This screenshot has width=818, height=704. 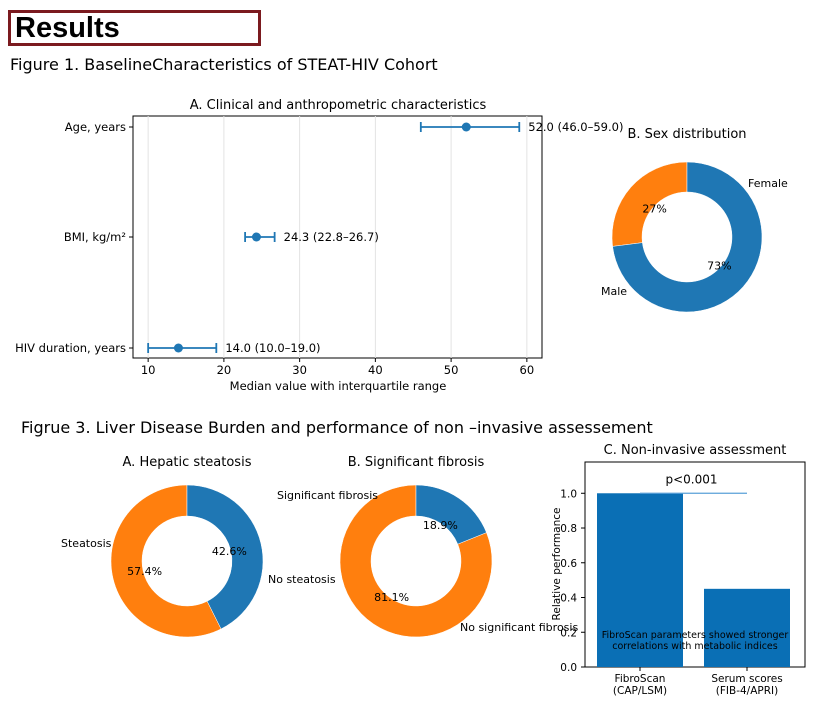 What do you see at coordinates (187, 462) in the screenshot?
I see `steatosis-donut-title: A. Hepatic steatosis` at bounding box center [187, 462].